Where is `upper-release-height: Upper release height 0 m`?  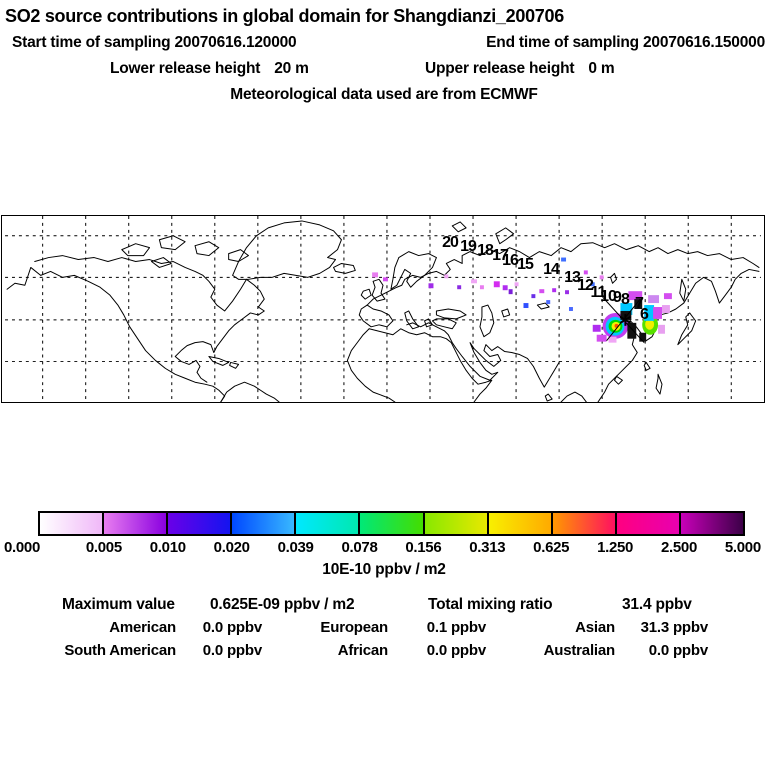
upper-release-height: Upper release height 0 m is located at coordinates (520, 68).